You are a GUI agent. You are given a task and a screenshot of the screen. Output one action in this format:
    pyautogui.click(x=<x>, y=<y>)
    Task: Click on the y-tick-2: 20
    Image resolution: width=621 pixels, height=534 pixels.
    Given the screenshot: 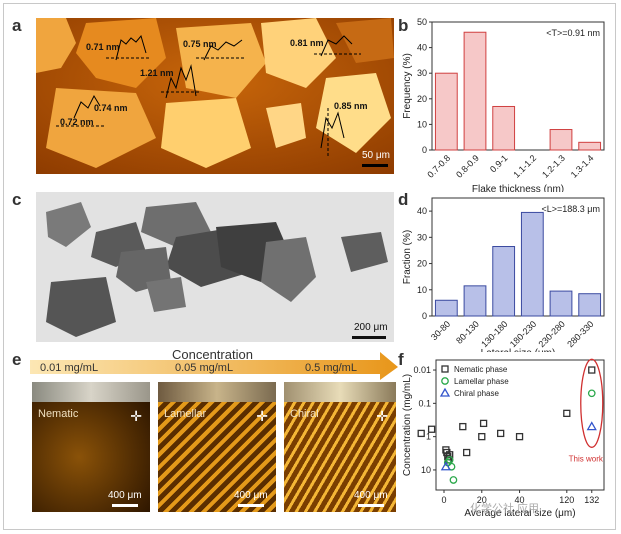 What is the action you would take?
    pyautogui.click(x=422, y=99)
    